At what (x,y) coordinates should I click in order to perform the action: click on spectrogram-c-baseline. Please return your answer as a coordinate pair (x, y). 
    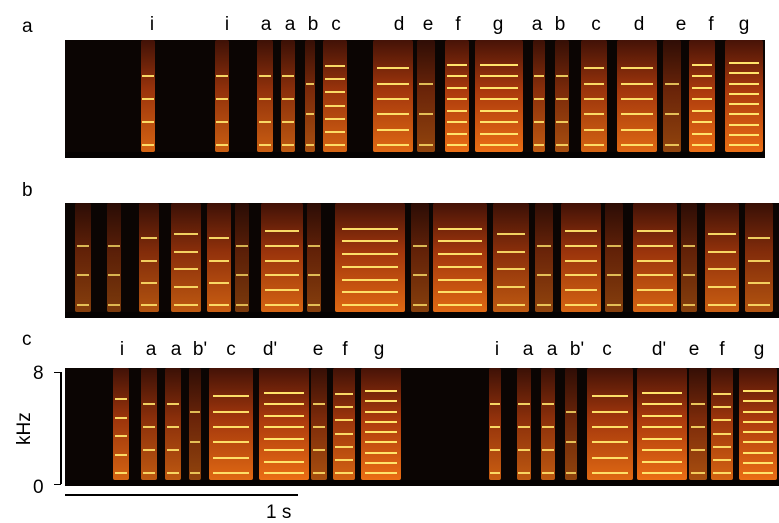
    Looking at the image, I should click on (422, 483).